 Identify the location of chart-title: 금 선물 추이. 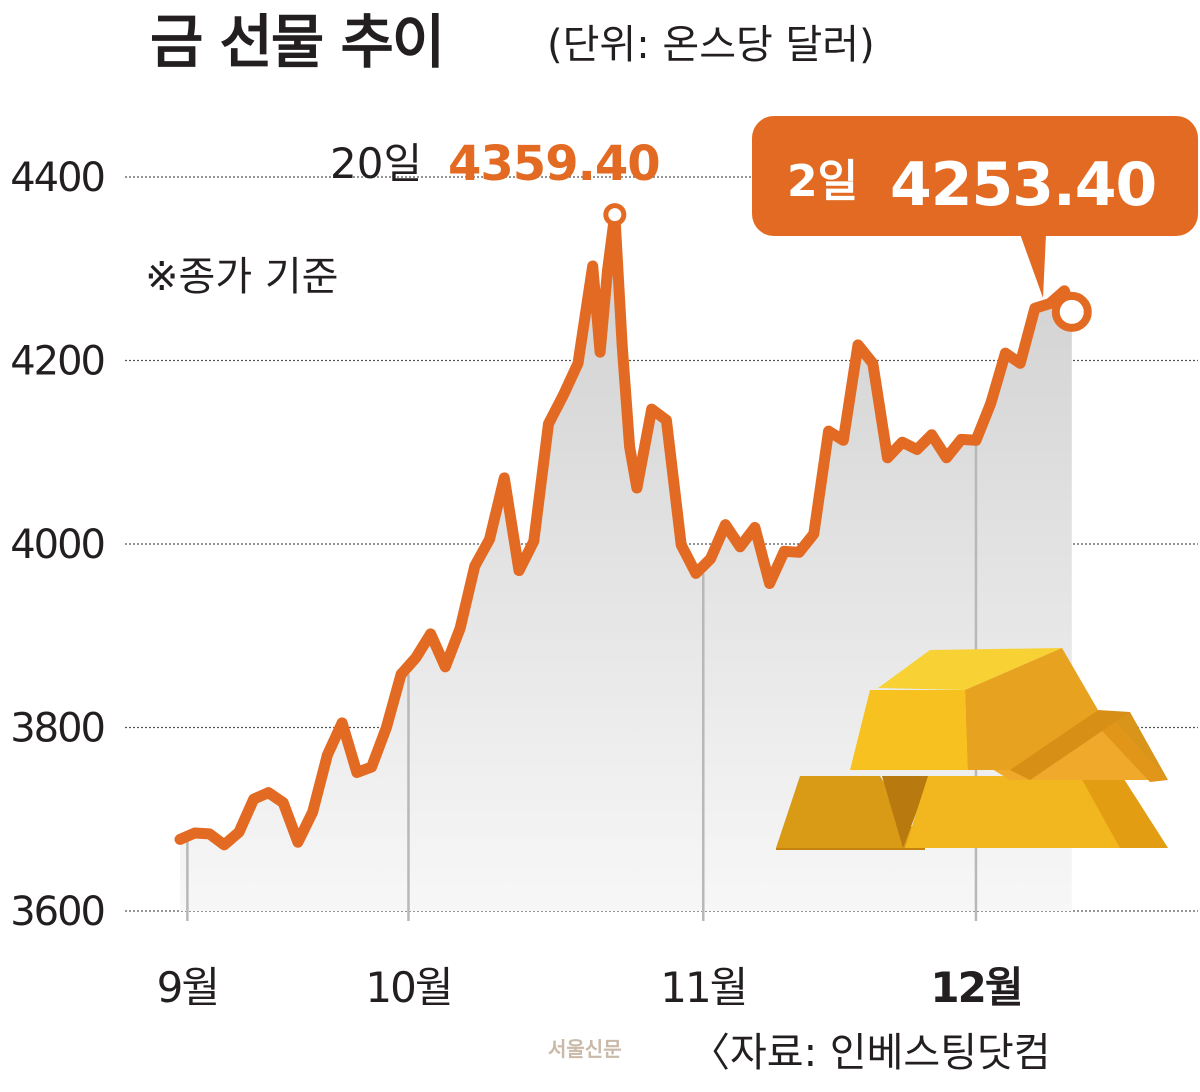
(296, 42).